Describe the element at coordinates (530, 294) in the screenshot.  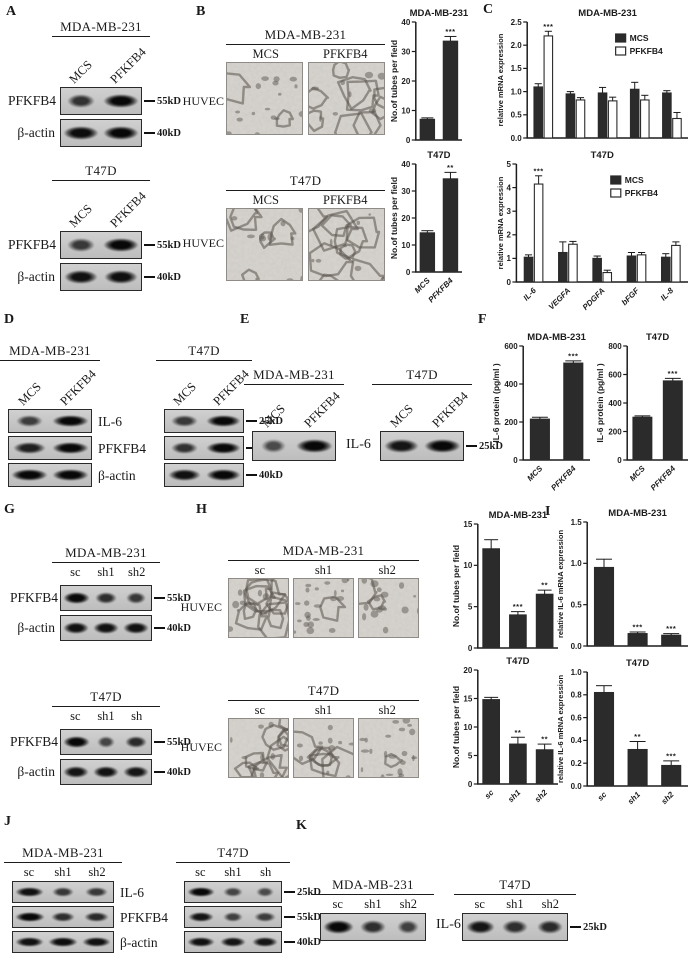
I see `x-tick-label: IL-6` at that location.